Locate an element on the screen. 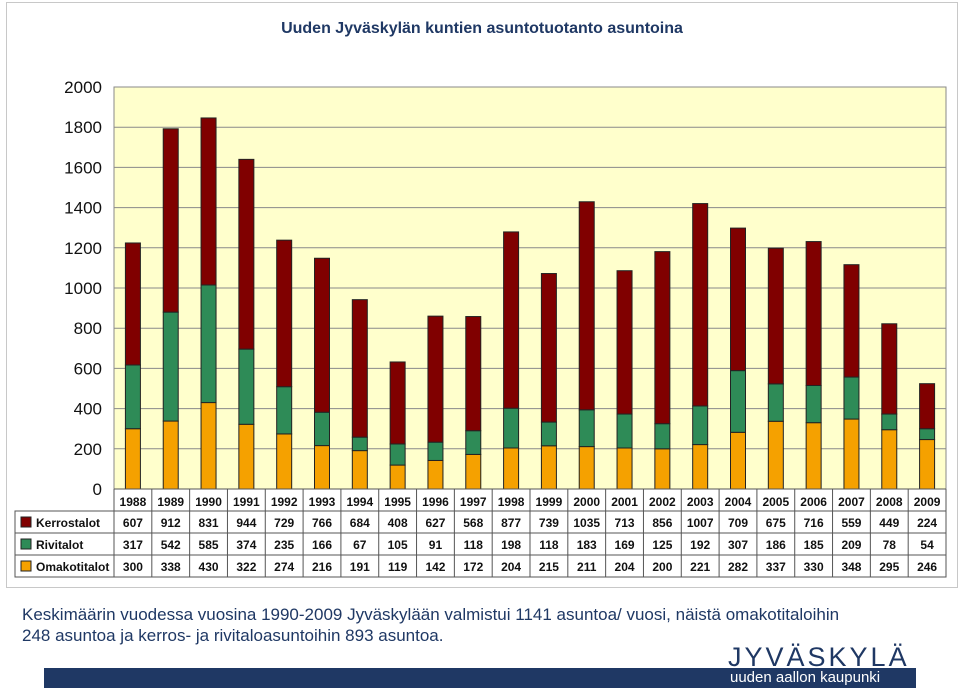 The height and width of the screenshot is (688, 960). data-label-rivitalot: 78 is located at coordinates (890, 545).